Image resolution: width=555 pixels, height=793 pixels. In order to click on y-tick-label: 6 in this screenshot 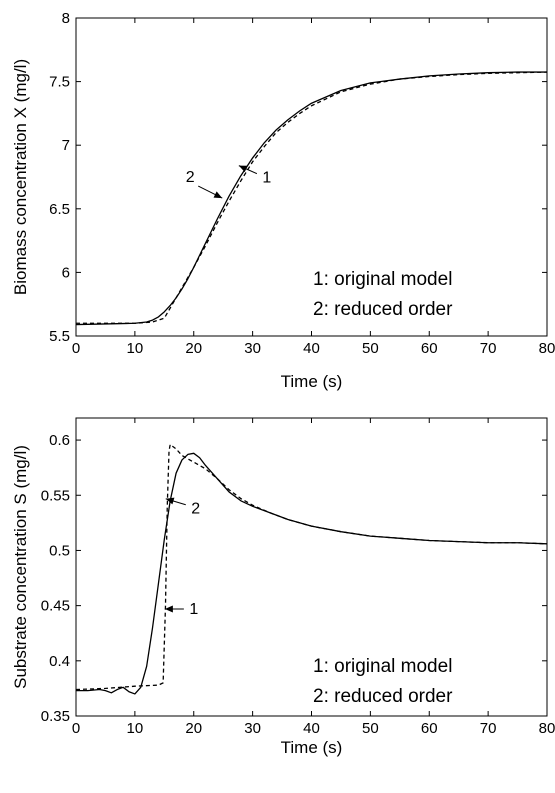, I will do `click(66, 272)`.